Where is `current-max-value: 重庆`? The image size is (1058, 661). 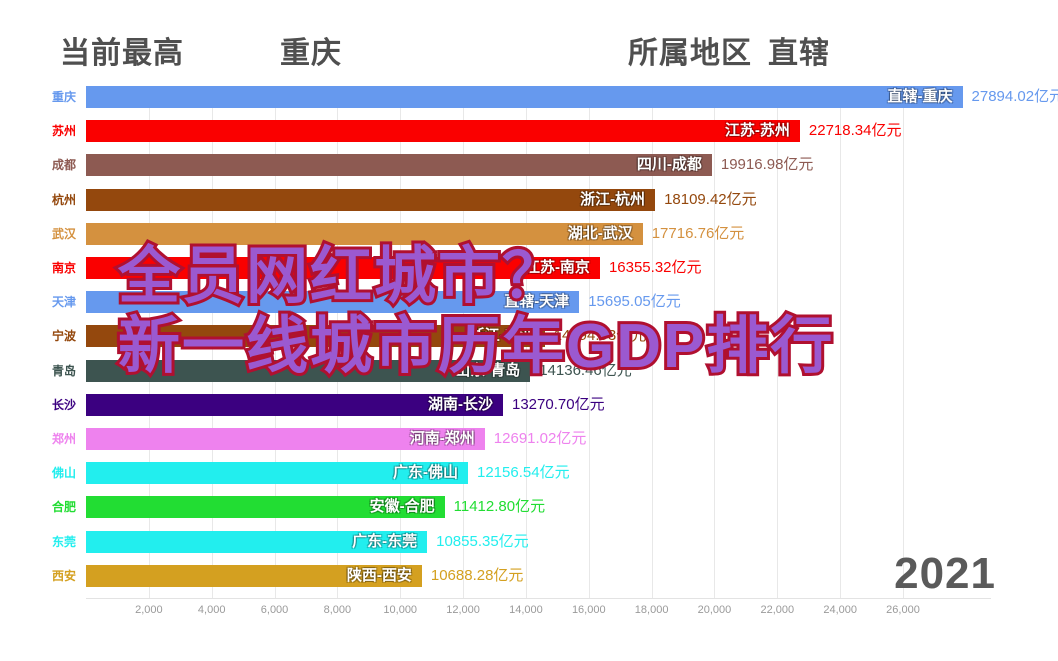
current-max-value: 重庆 is located at coordinates (311, 53).